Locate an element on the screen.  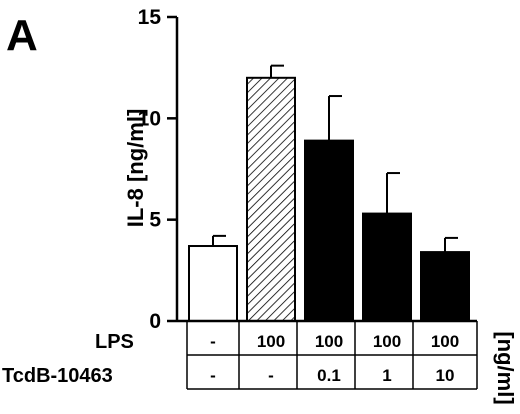
panel-label: A is located at coordinates (22, 35).